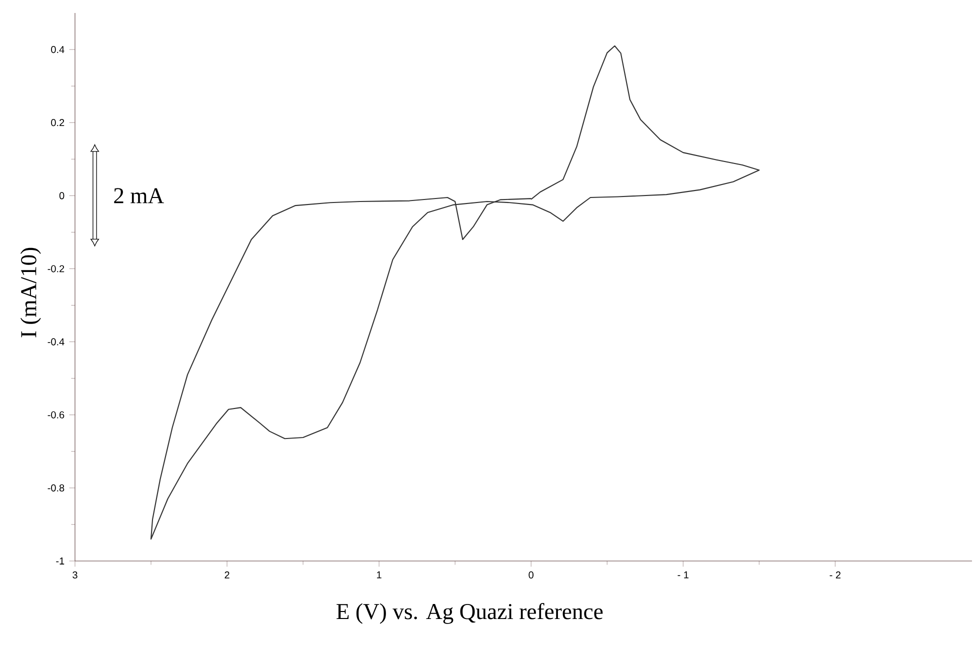 The height and width of the screenshot is (647, 973). Describe the element at coordinates (30, 293) in the screenshot. I see `y-axis-title: I (mA/10)` at that location.